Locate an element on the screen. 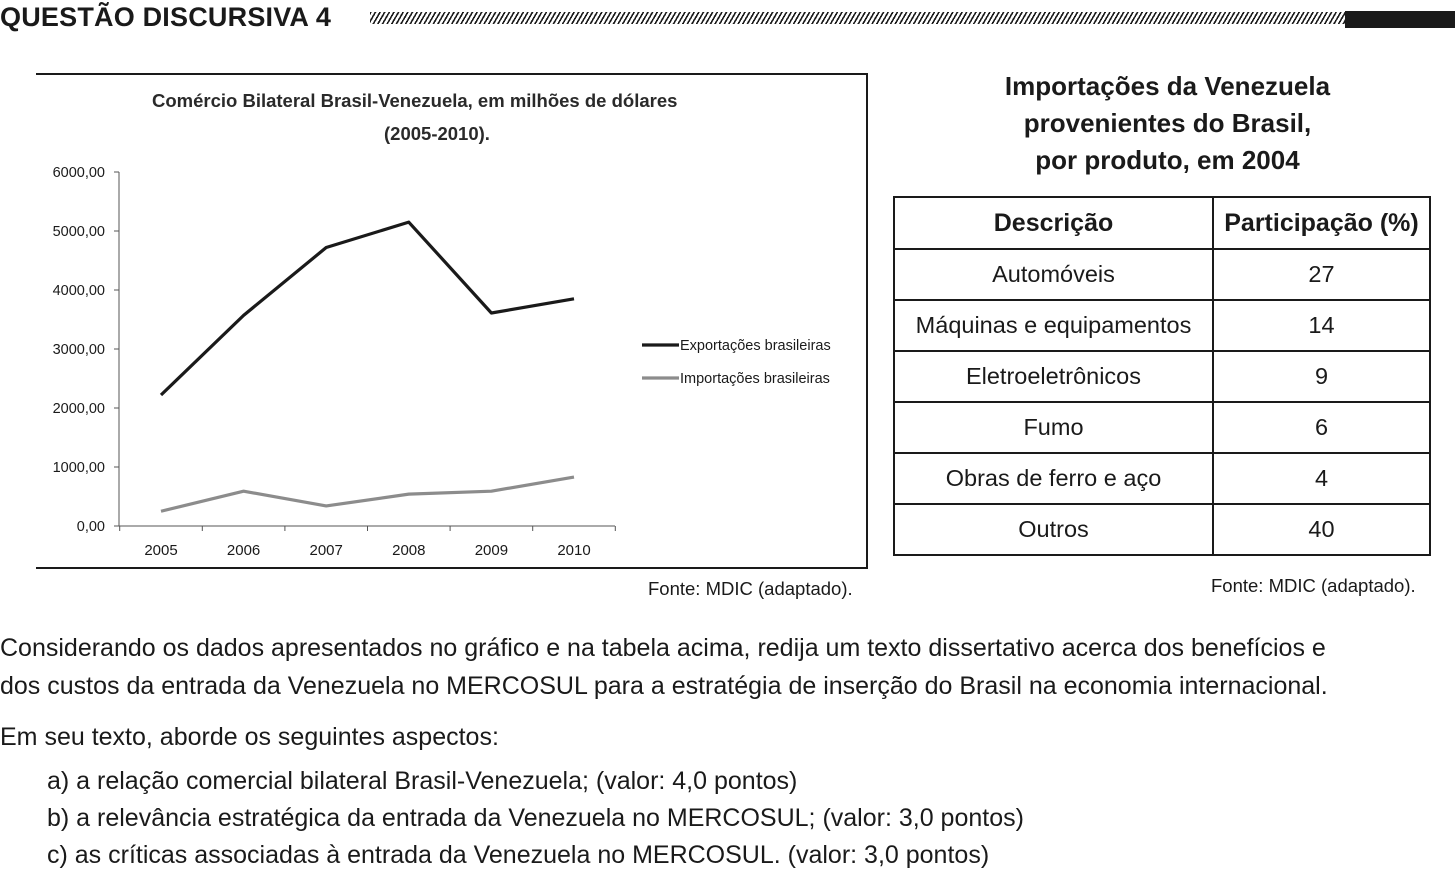  table-row: Automóveis 27 is located at coordinates (1162, 274).